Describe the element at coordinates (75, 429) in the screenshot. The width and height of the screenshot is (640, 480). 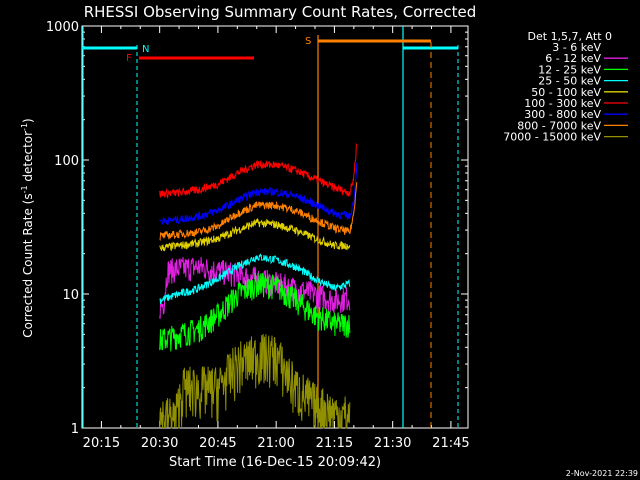
I see `y-tick-label: 1` at that location.